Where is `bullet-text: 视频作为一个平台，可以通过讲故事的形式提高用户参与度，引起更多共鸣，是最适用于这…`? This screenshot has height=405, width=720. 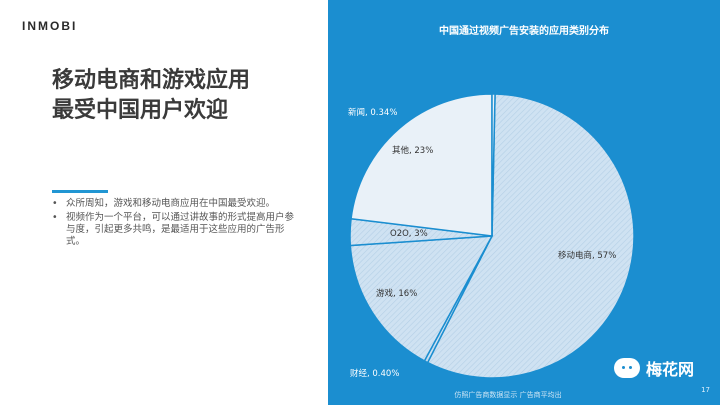
bullet-text: 视频作为一个平台，可以通过讲故事的形式提高用户参与度，引起更多共鸣，是最适用于这… is located at coordinates (180, 229).